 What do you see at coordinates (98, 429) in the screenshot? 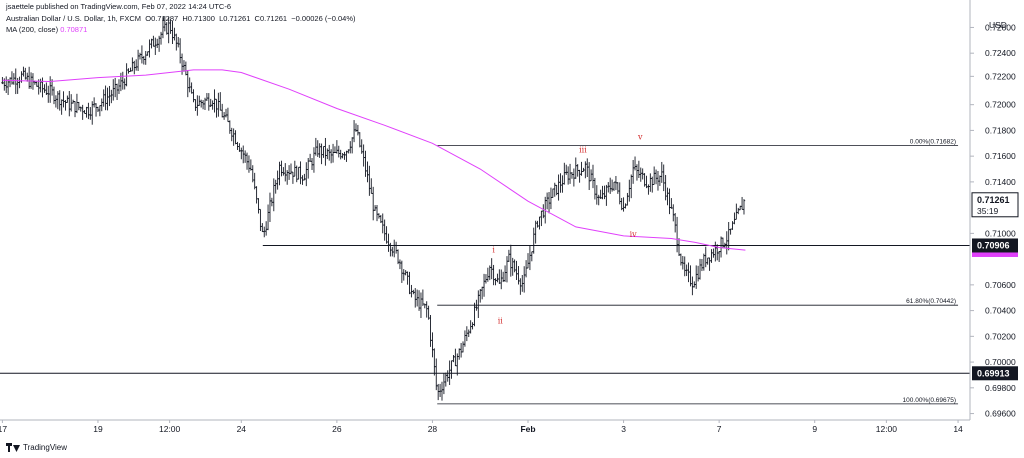
I see `time-tick-label: 19` at bounding box center [98, 429].